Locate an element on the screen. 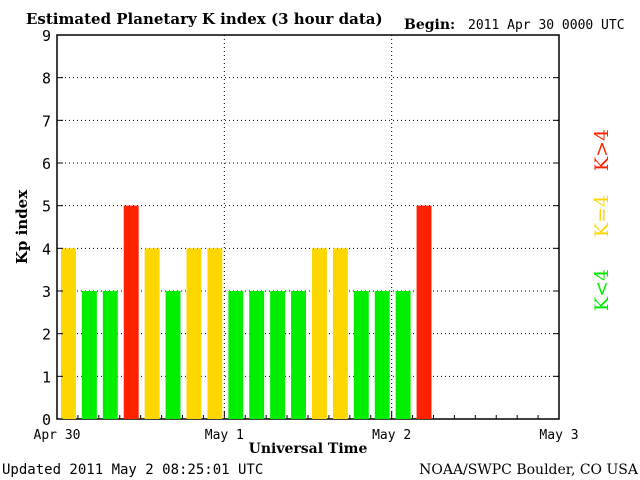  y-tick-label: 5 is located at coordinates (46, 207).